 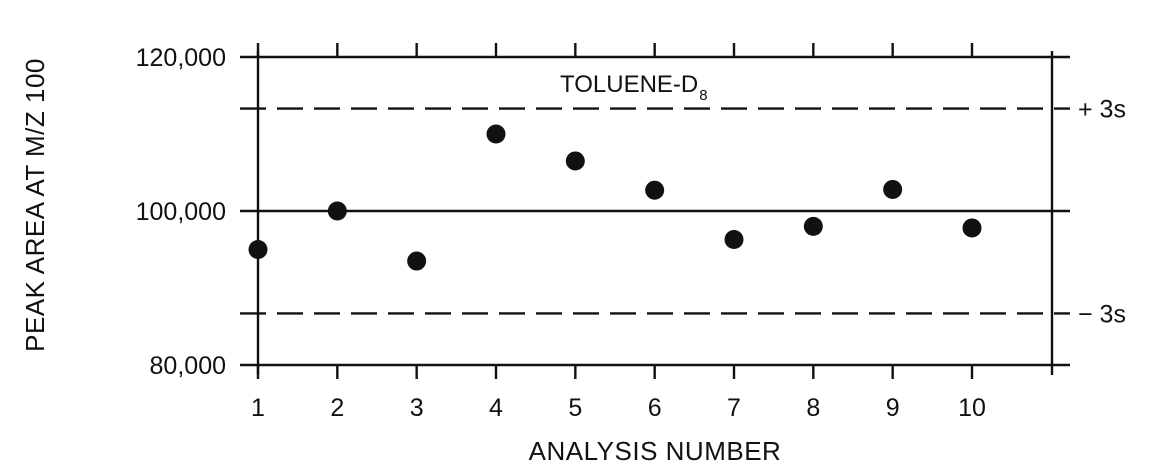 I want to click on x-tick-label-2: 3, so click(x=417, y=408).